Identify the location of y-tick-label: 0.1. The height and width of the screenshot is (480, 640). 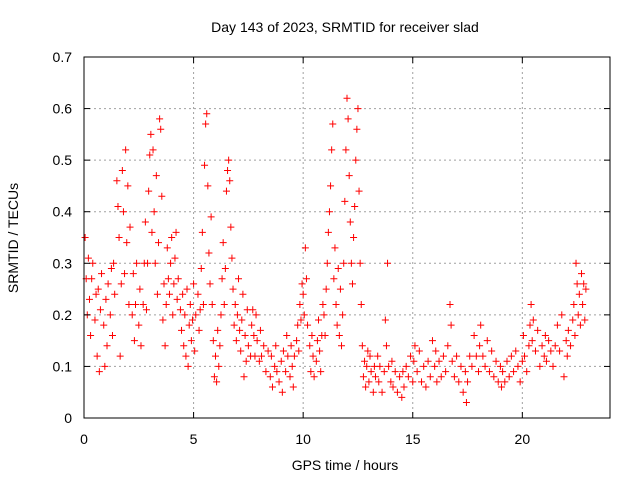
(63, 366).